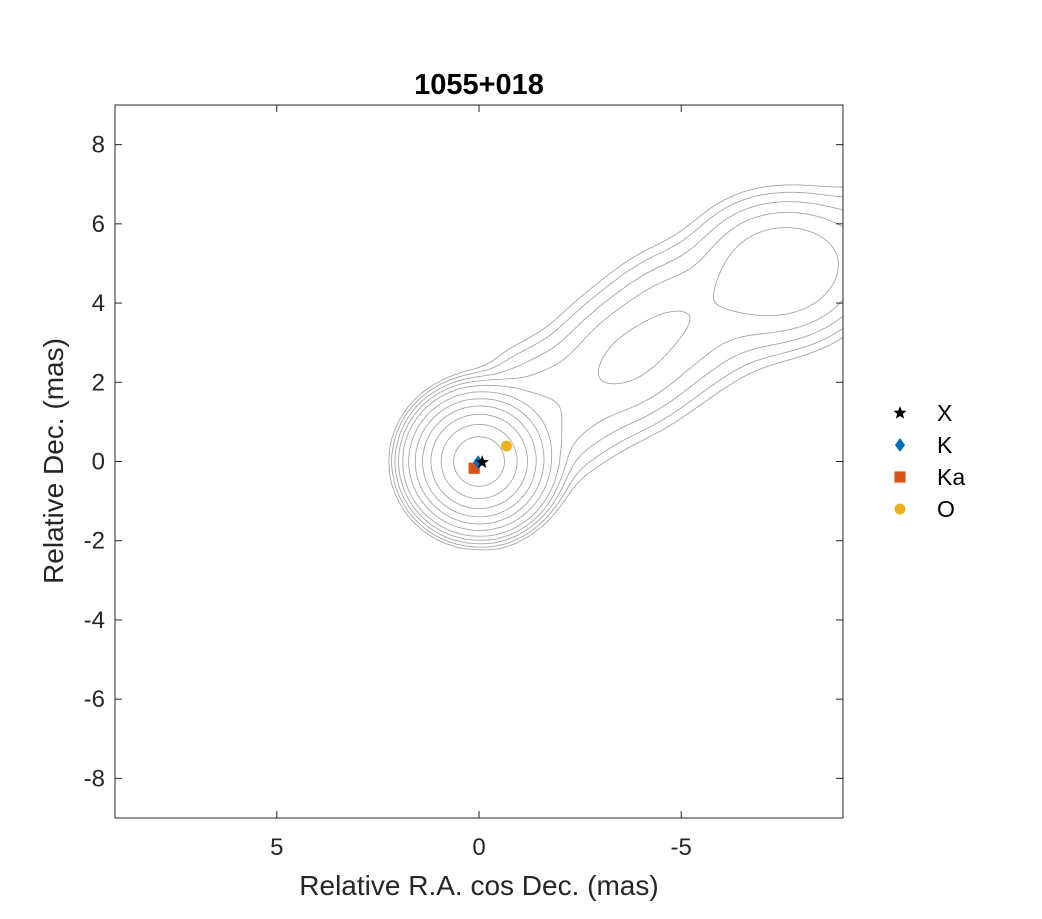  Describe the element at coordinates (94, 620) in the screenshot. I see `y-tick-label: -4` at that location.